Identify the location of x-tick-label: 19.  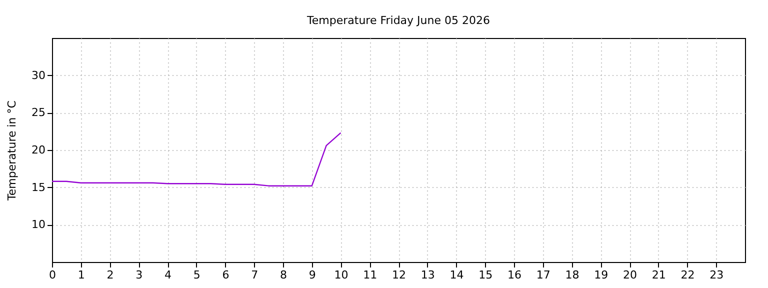
(601, 275).